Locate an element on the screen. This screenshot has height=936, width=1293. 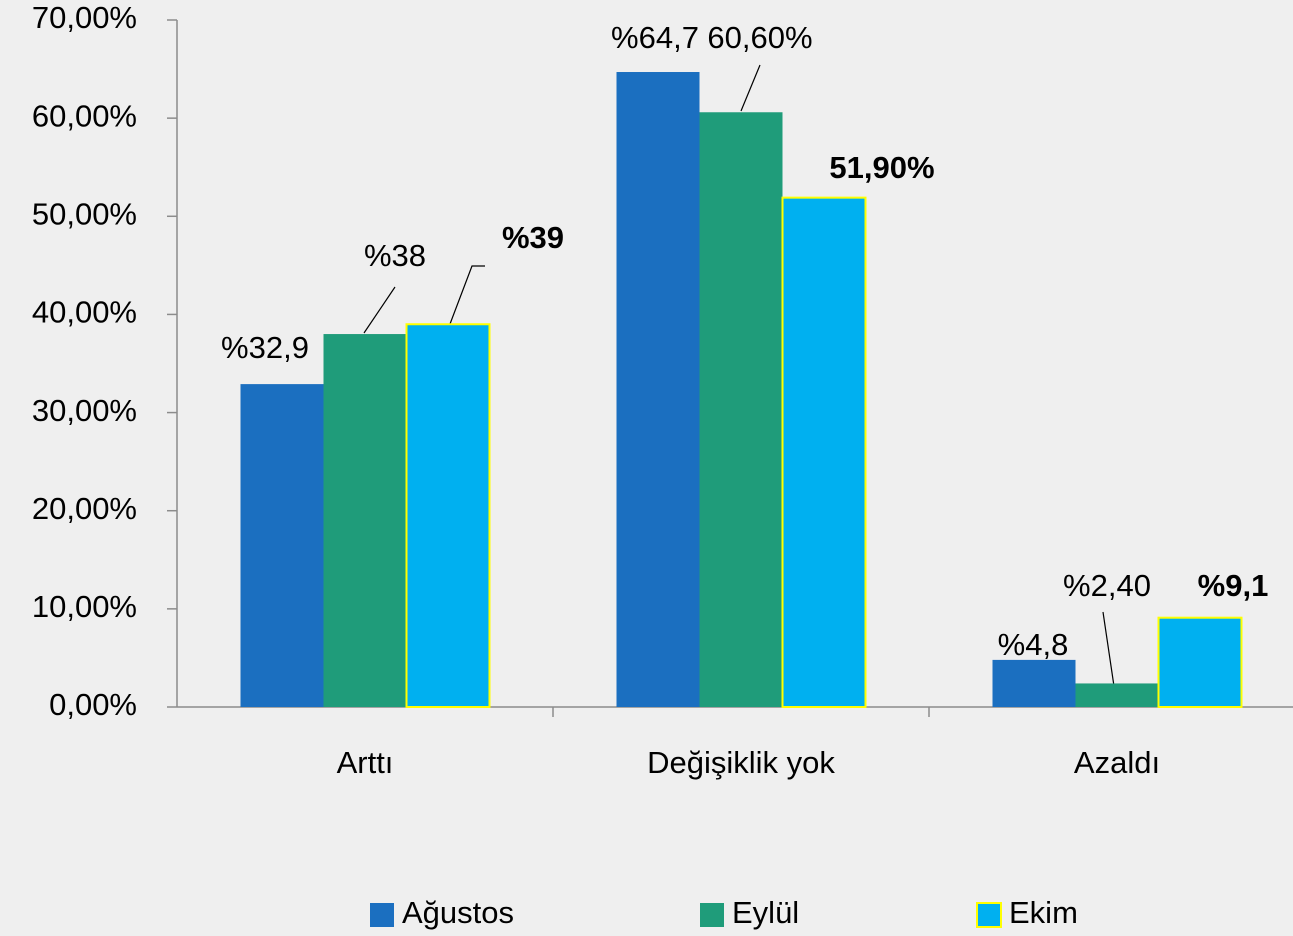
y-tick-label: 60,00% is located at coordinates (84, 115).